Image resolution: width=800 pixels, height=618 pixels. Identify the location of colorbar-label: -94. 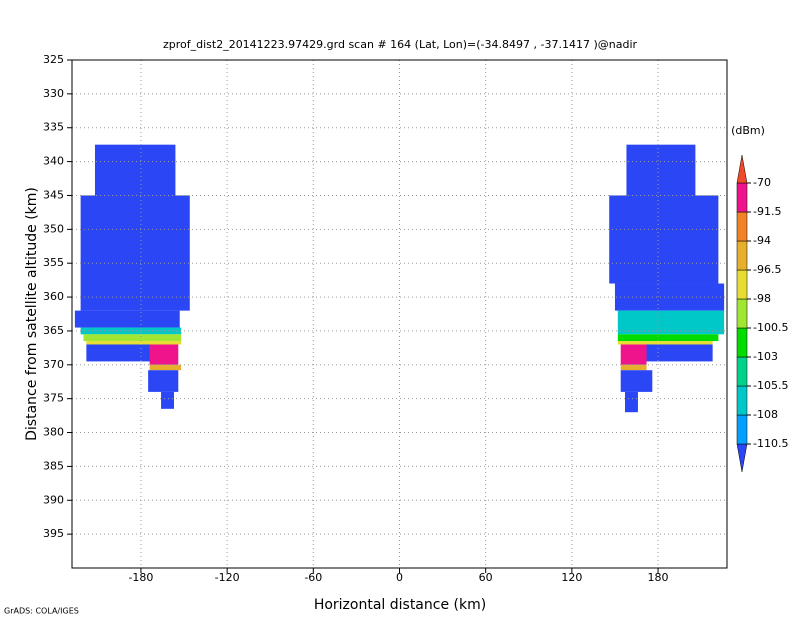
(762, 240).